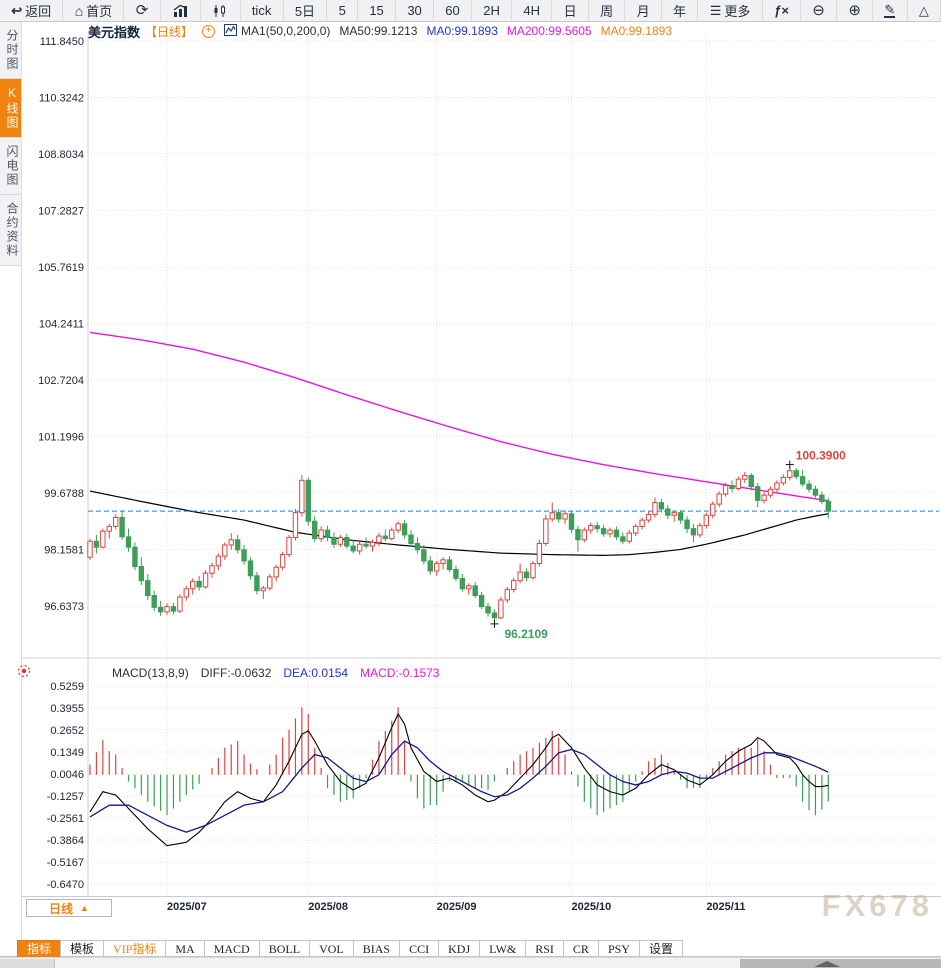  I want to click on top-toolbar: ↩ 返回 ⌂ 首页 ⟳ tick 5日 5 15 30 60 2H 4H 日周月年 ☰ 更多 ƒ× ⊖ ⊕ ✎ △, so click(470, 11).